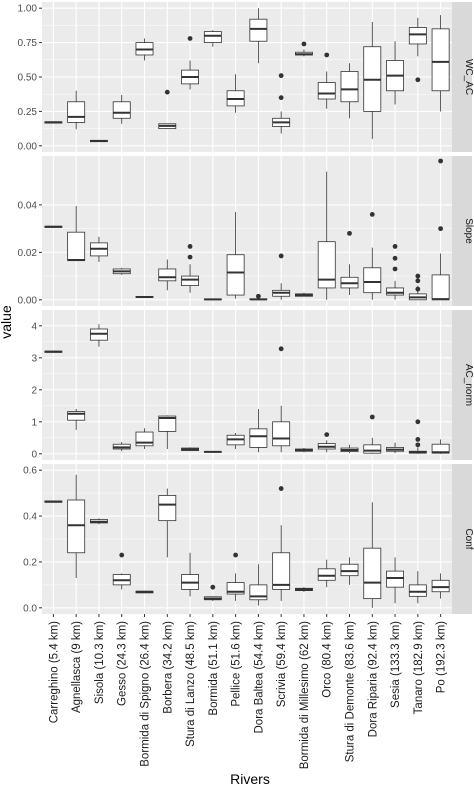  Describe the element at coordinates (191, 684) in the screenshot. I see `x-tick-label: Stura di Lanzo (48.5 km)` at that location.